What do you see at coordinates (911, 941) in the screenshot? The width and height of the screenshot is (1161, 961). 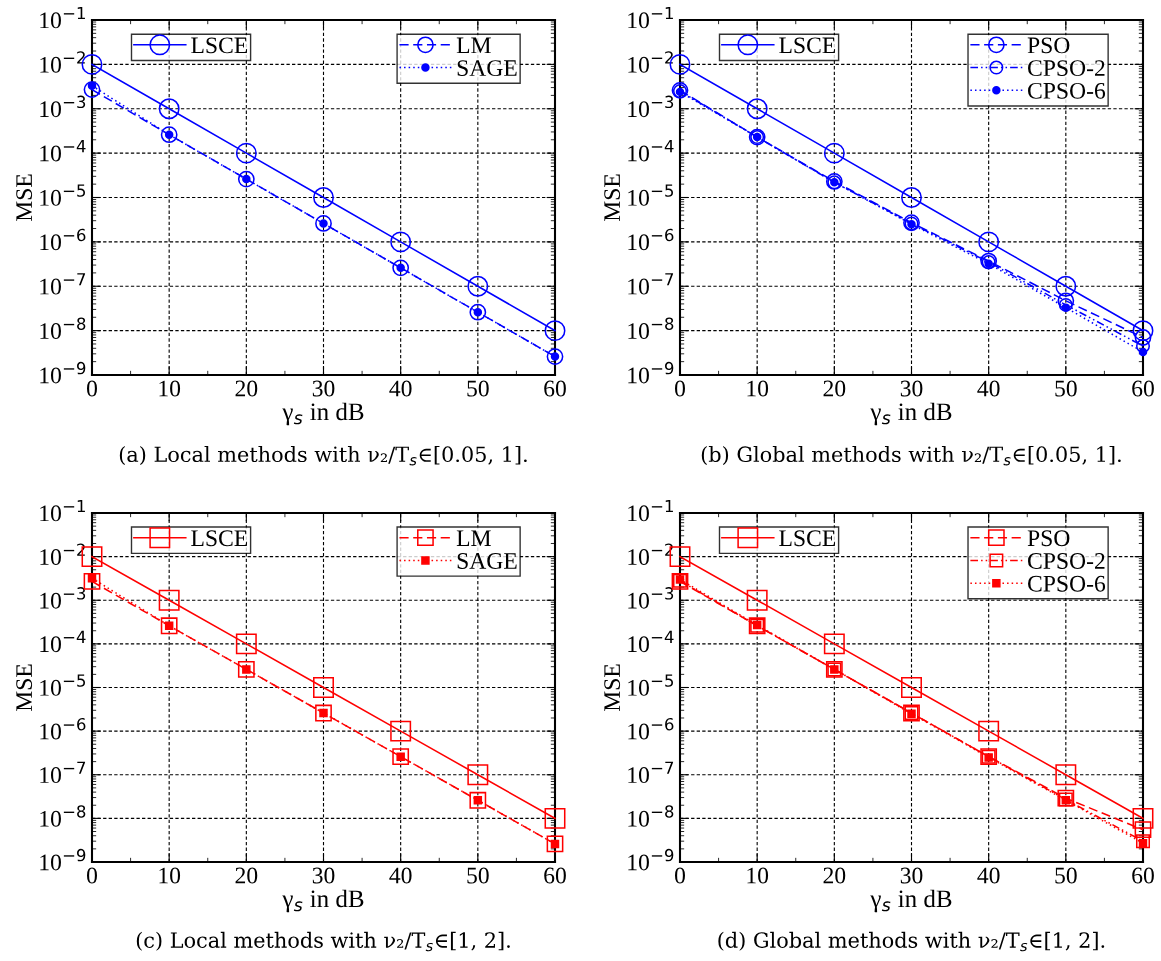 I see `text: (d) Global methods with ν₂/T$_{s}$∈[1, 2].` at bounding box center [911, 941].